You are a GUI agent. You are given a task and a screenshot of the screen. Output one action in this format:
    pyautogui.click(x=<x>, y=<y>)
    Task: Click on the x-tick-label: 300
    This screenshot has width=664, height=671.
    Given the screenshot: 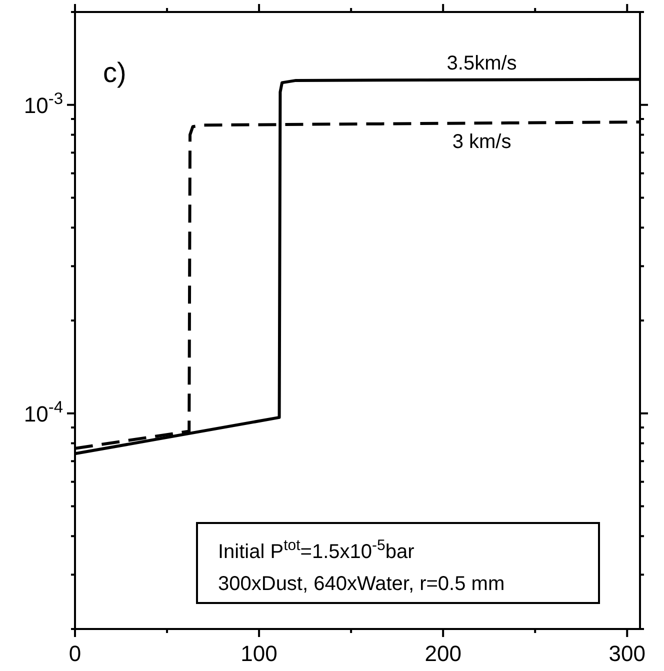 What is the action you would take?
    pyautogui.click(x=627, y=653)
    